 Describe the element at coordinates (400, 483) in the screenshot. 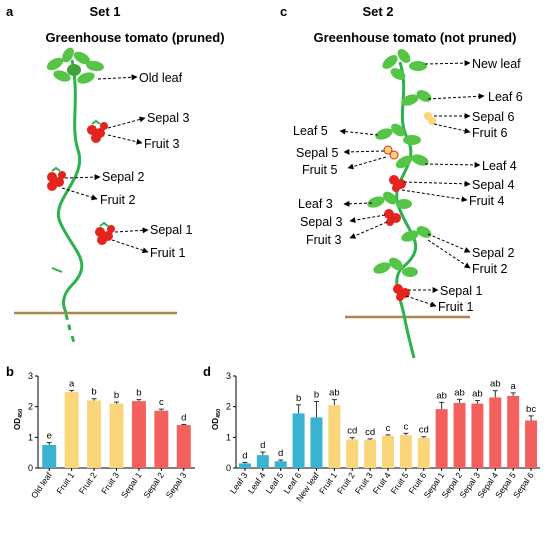

I see `x-tick-label: Fruit 5` at that location.